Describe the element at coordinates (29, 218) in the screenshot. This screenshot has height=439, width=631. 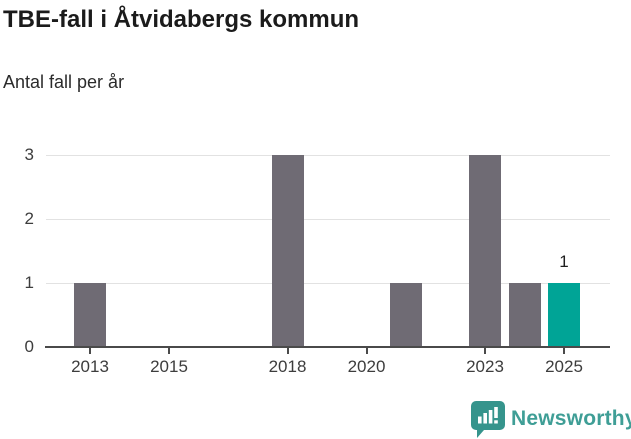
I see `y-axis-label-2: 2` at that location.